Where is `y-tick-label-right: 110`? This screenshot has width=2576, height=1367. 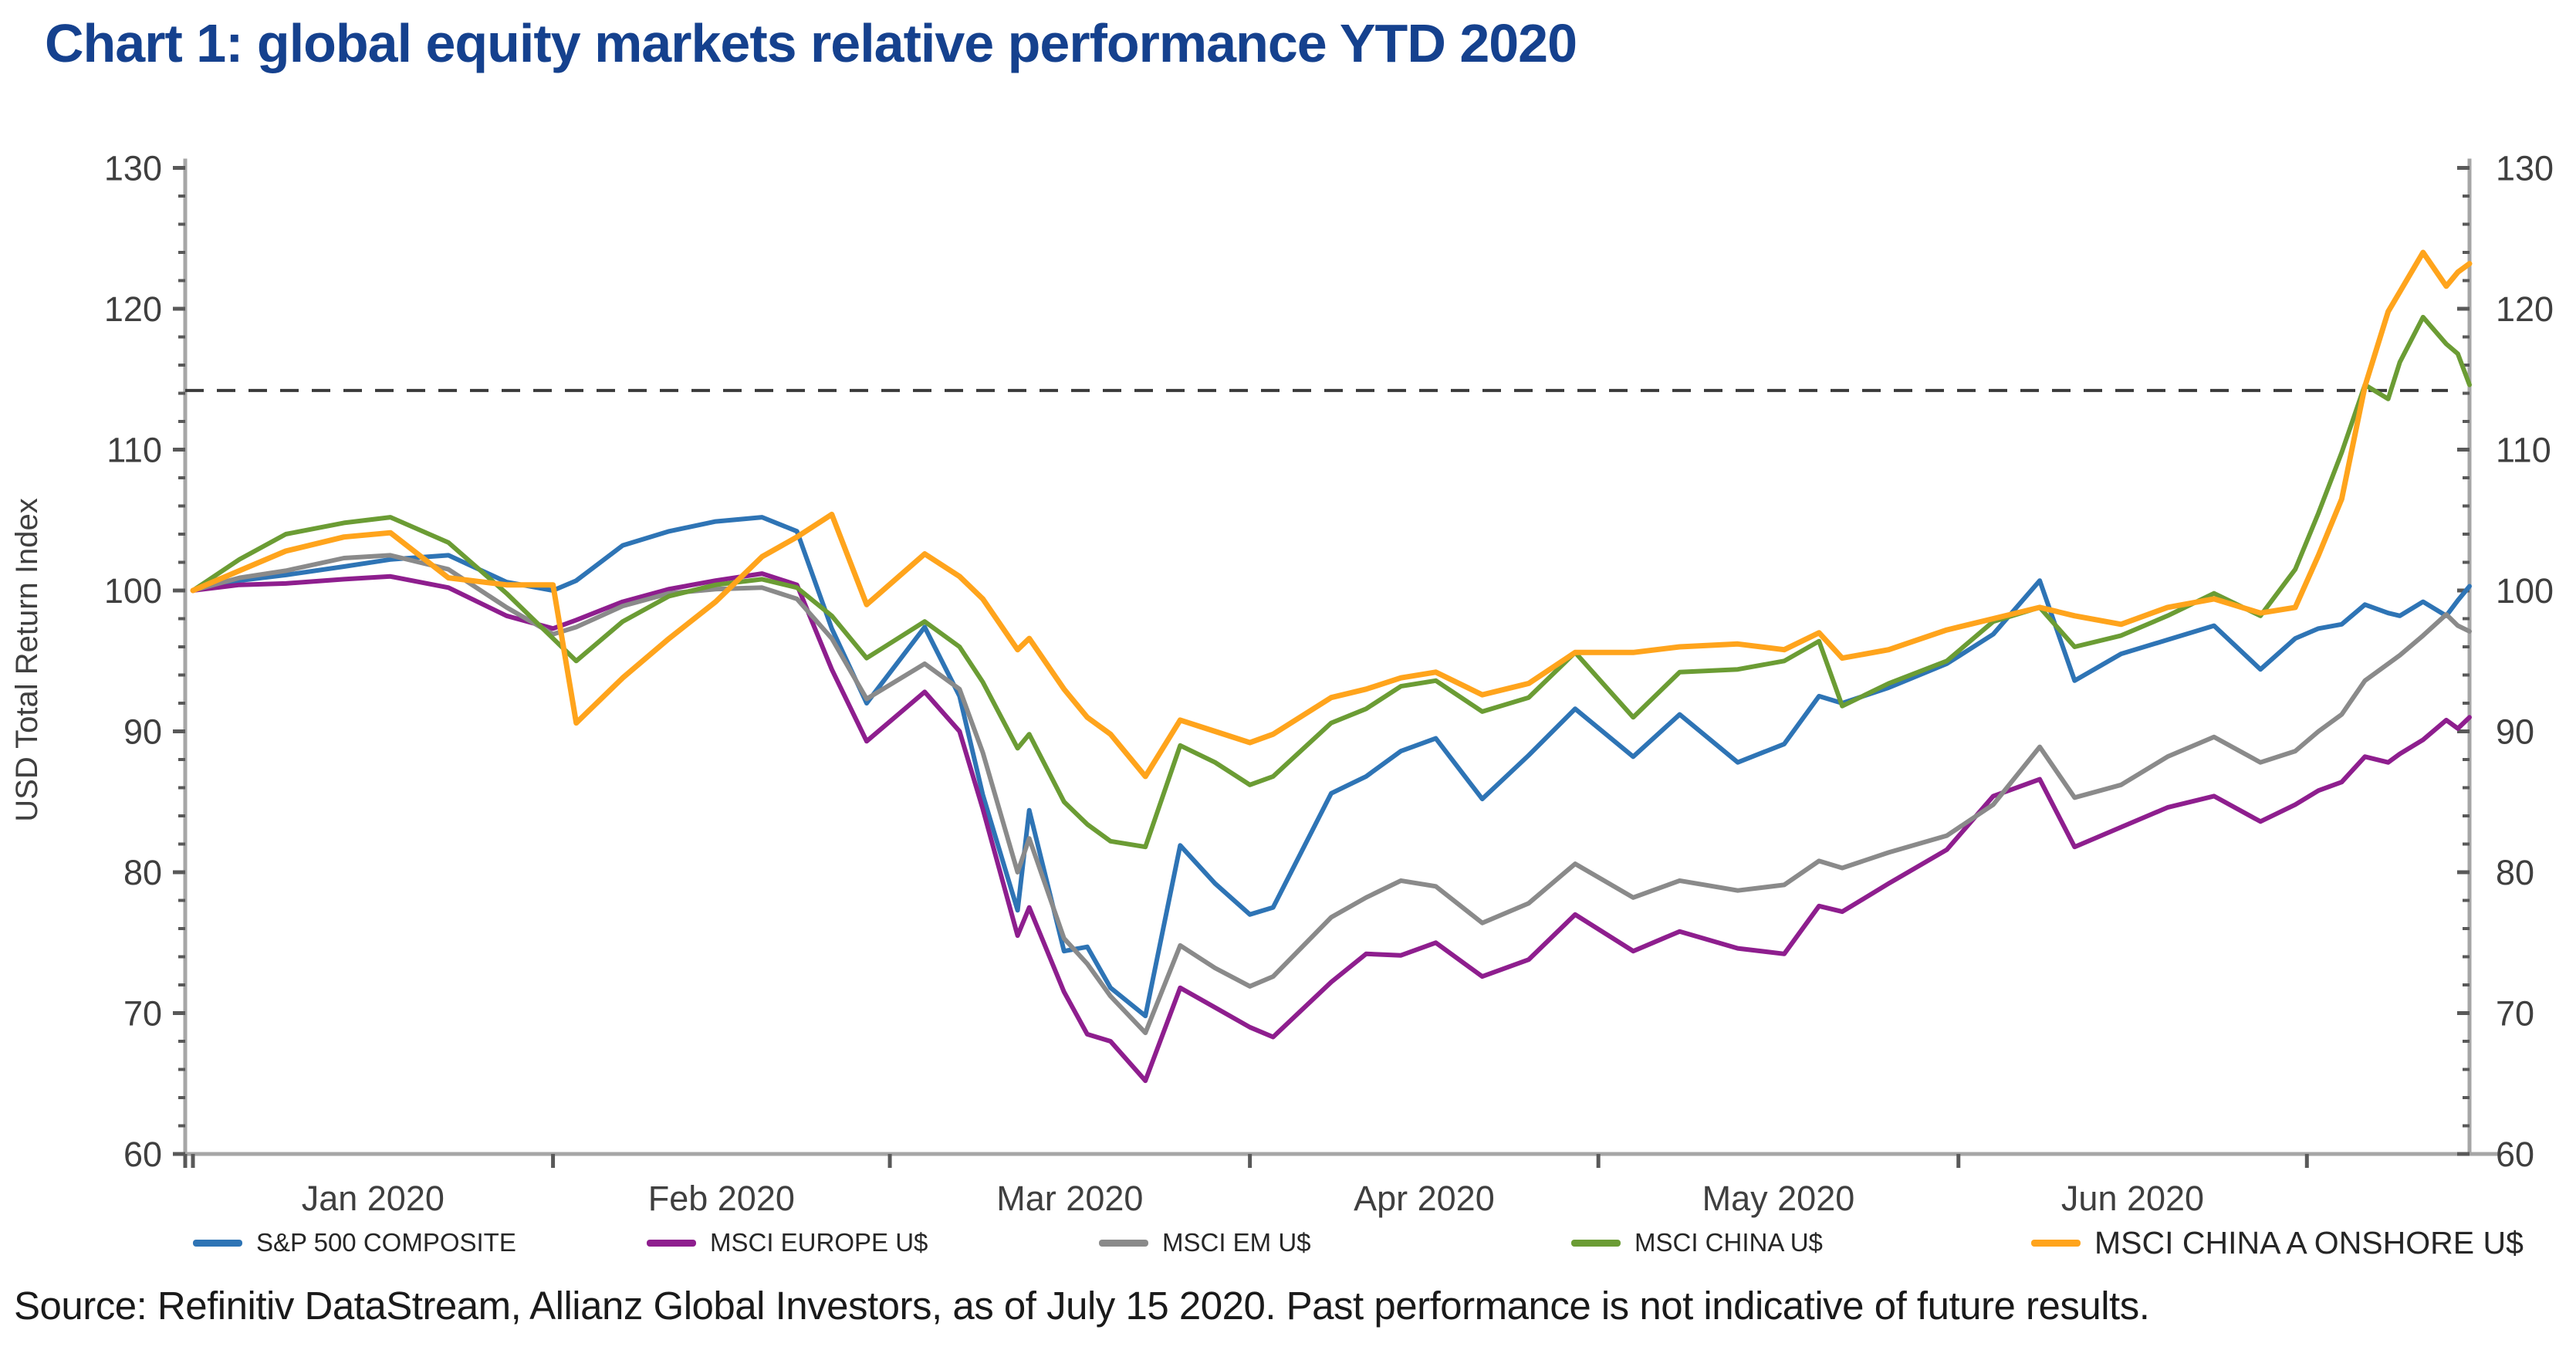
y-tick-label-right: 110 is located at coordinates (2523, 450).